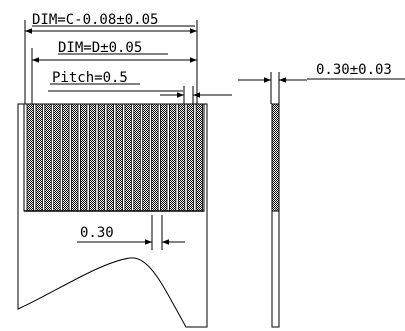 This screenshot has width=405, height=331. What do you see at coordinates (95, 20) in the screenshot?
I see `dim-c-label: DIM=C-0.08±0.05` at bounding box center [95, 20].